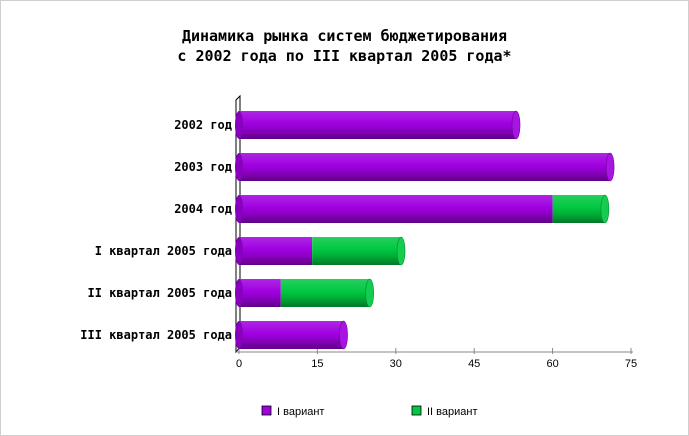 This screenshot has width=689, height=436. I want to click on legend-label-2: II вариант, so click(452, 412).